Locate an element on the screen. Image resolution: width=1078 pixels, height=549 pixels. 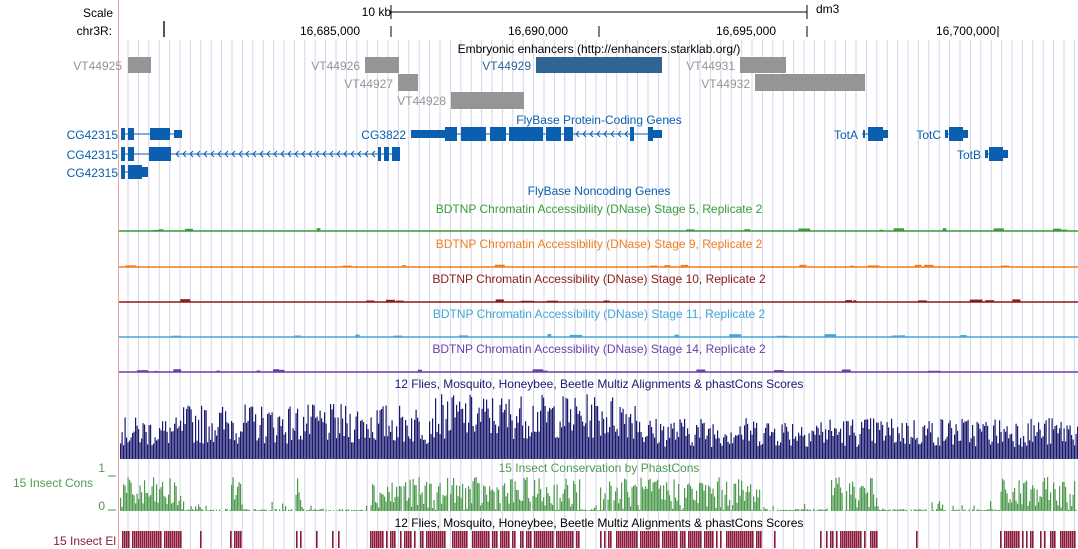
track-side-label: 15 Insect El is located at coordinates (84, 541).